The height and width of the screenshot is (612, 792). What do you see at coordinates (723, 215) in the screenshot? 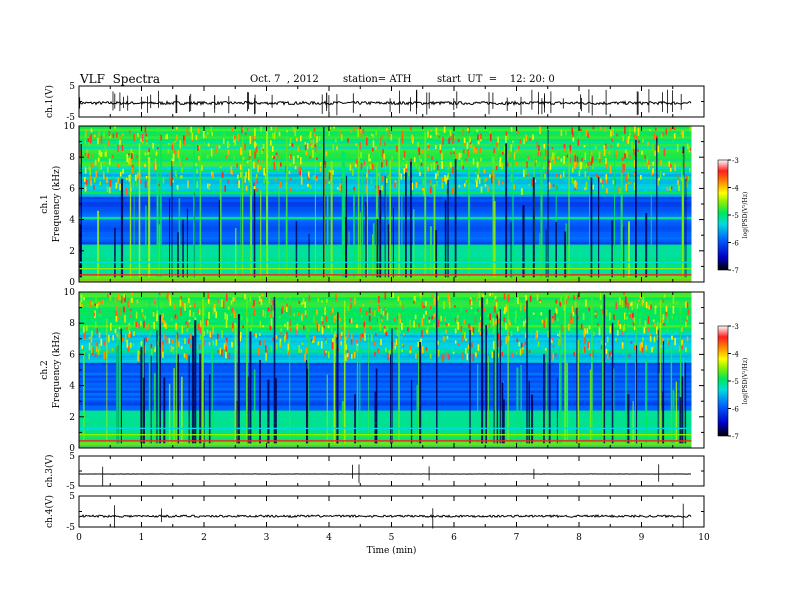
I see `colorbar` at bounding box center [723, 215].